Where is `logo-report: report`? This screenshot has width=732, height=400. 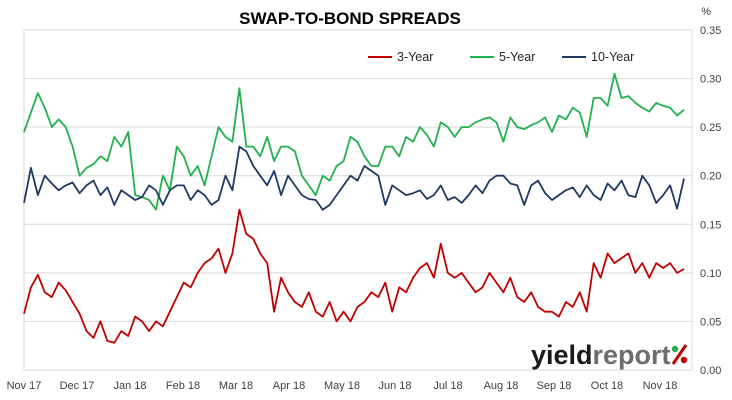
logo-report: report is located at coordinates (632, 355).